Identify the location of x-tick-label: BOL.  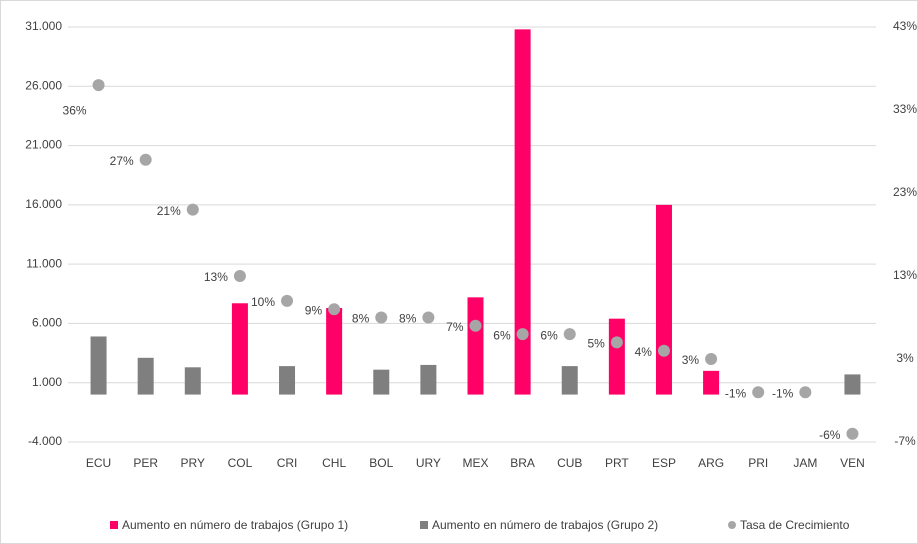
(381, 463).